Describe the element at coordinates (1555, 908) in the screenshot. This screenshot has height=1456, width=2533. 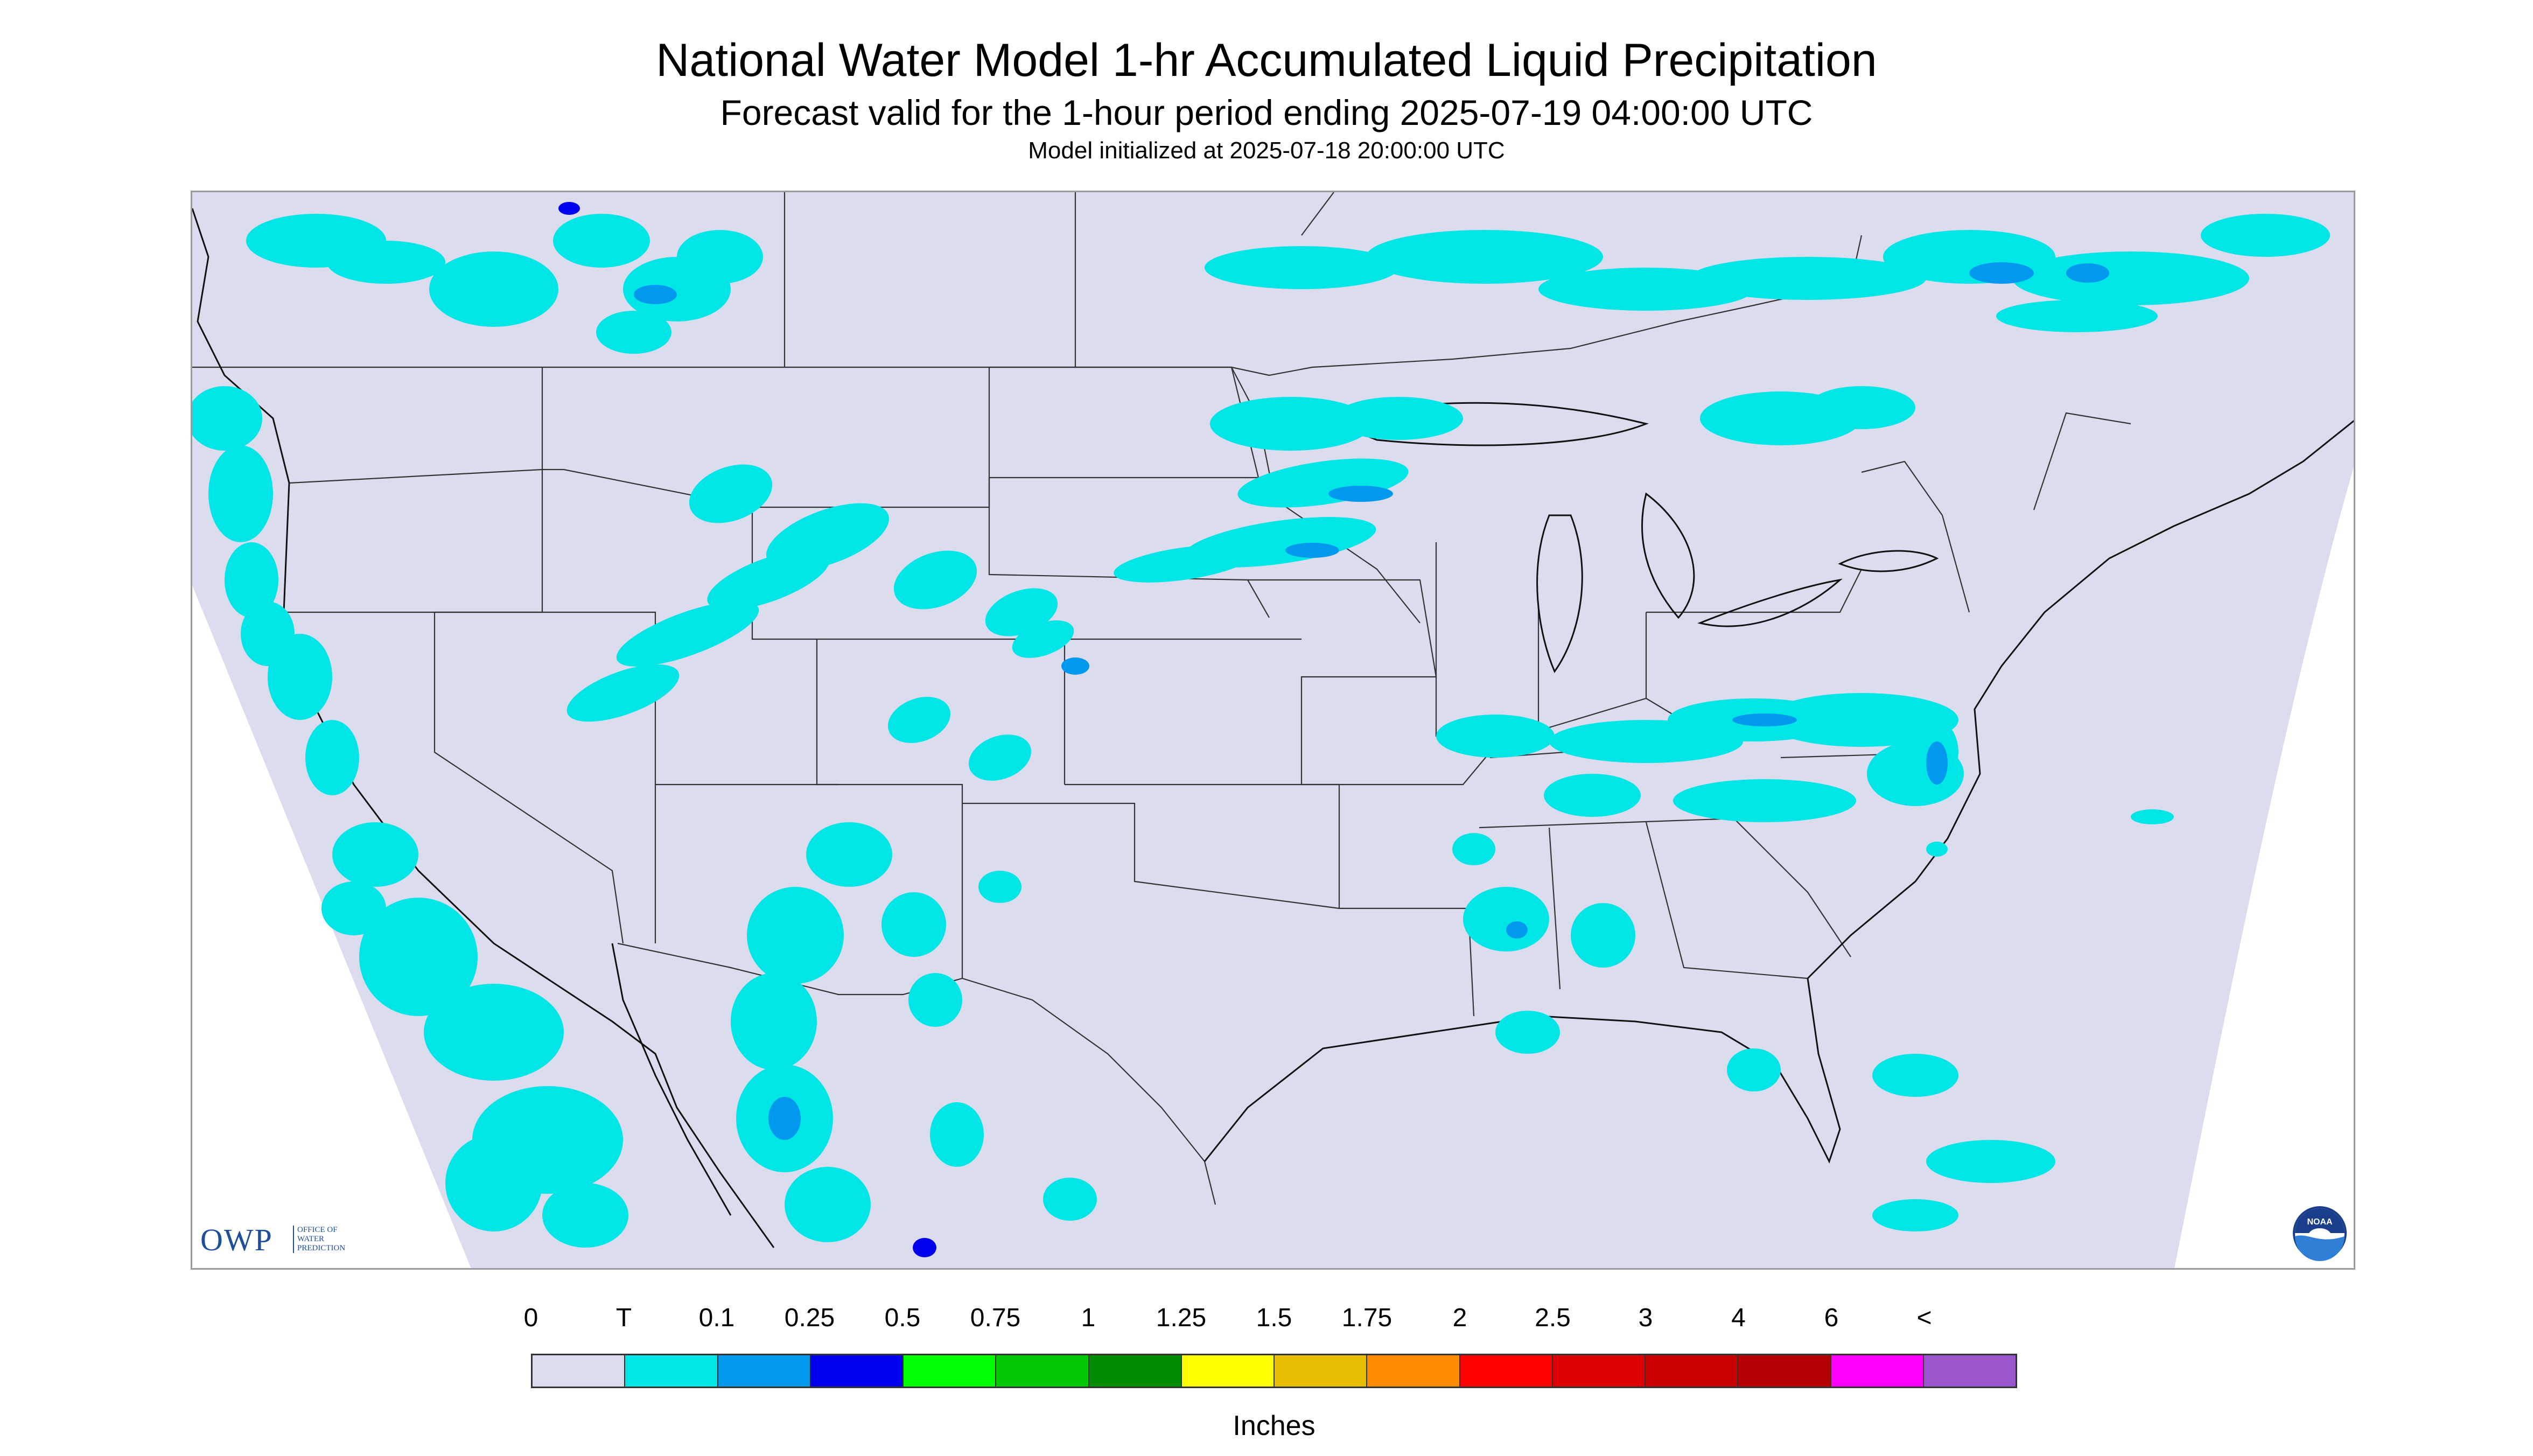
I see `state-ms-al` at that location.